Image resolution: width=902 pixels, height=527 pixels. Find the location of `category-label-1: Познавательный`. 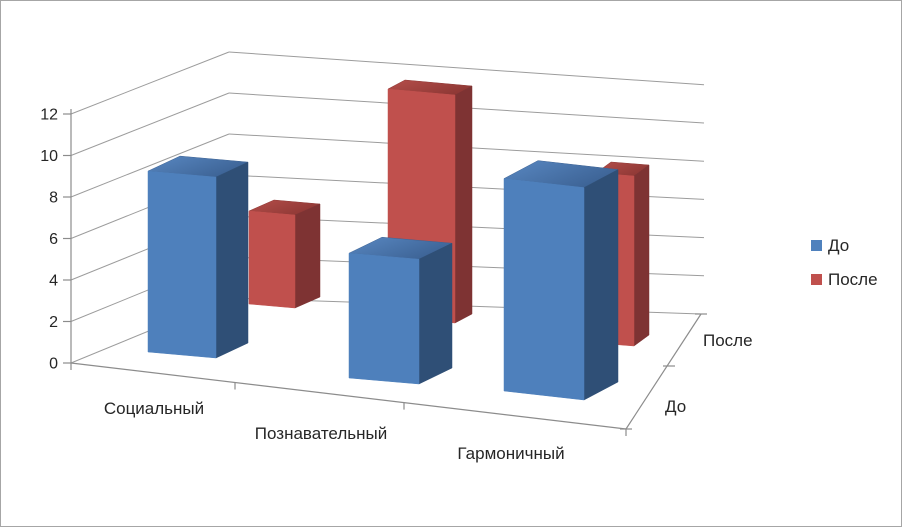

category-label-1: Познавательный is located at coordinates (321, 433).